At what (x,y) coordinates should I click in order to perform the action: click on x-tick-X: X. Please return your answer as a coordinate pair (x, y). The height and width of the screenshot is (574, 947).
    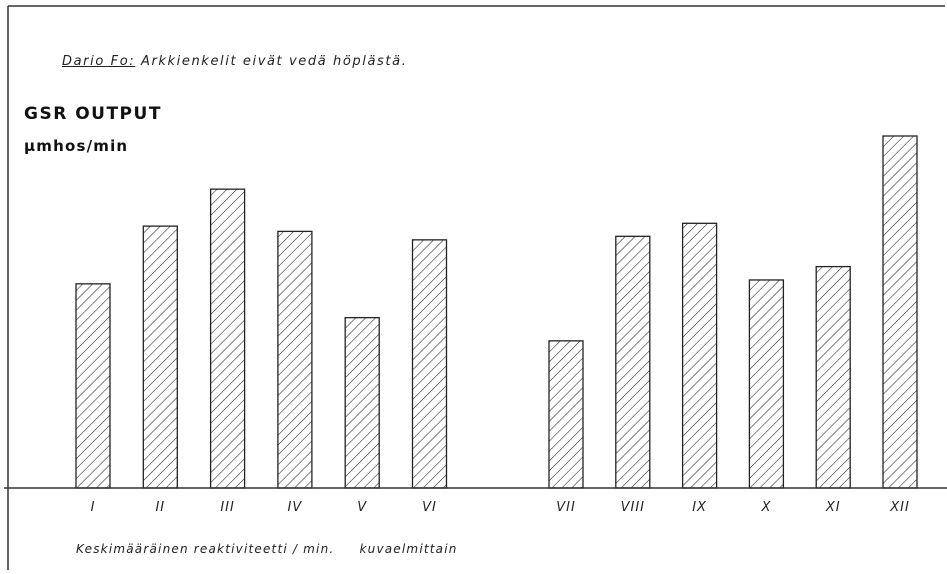
    Looking at the image, I should click on (765, 507).